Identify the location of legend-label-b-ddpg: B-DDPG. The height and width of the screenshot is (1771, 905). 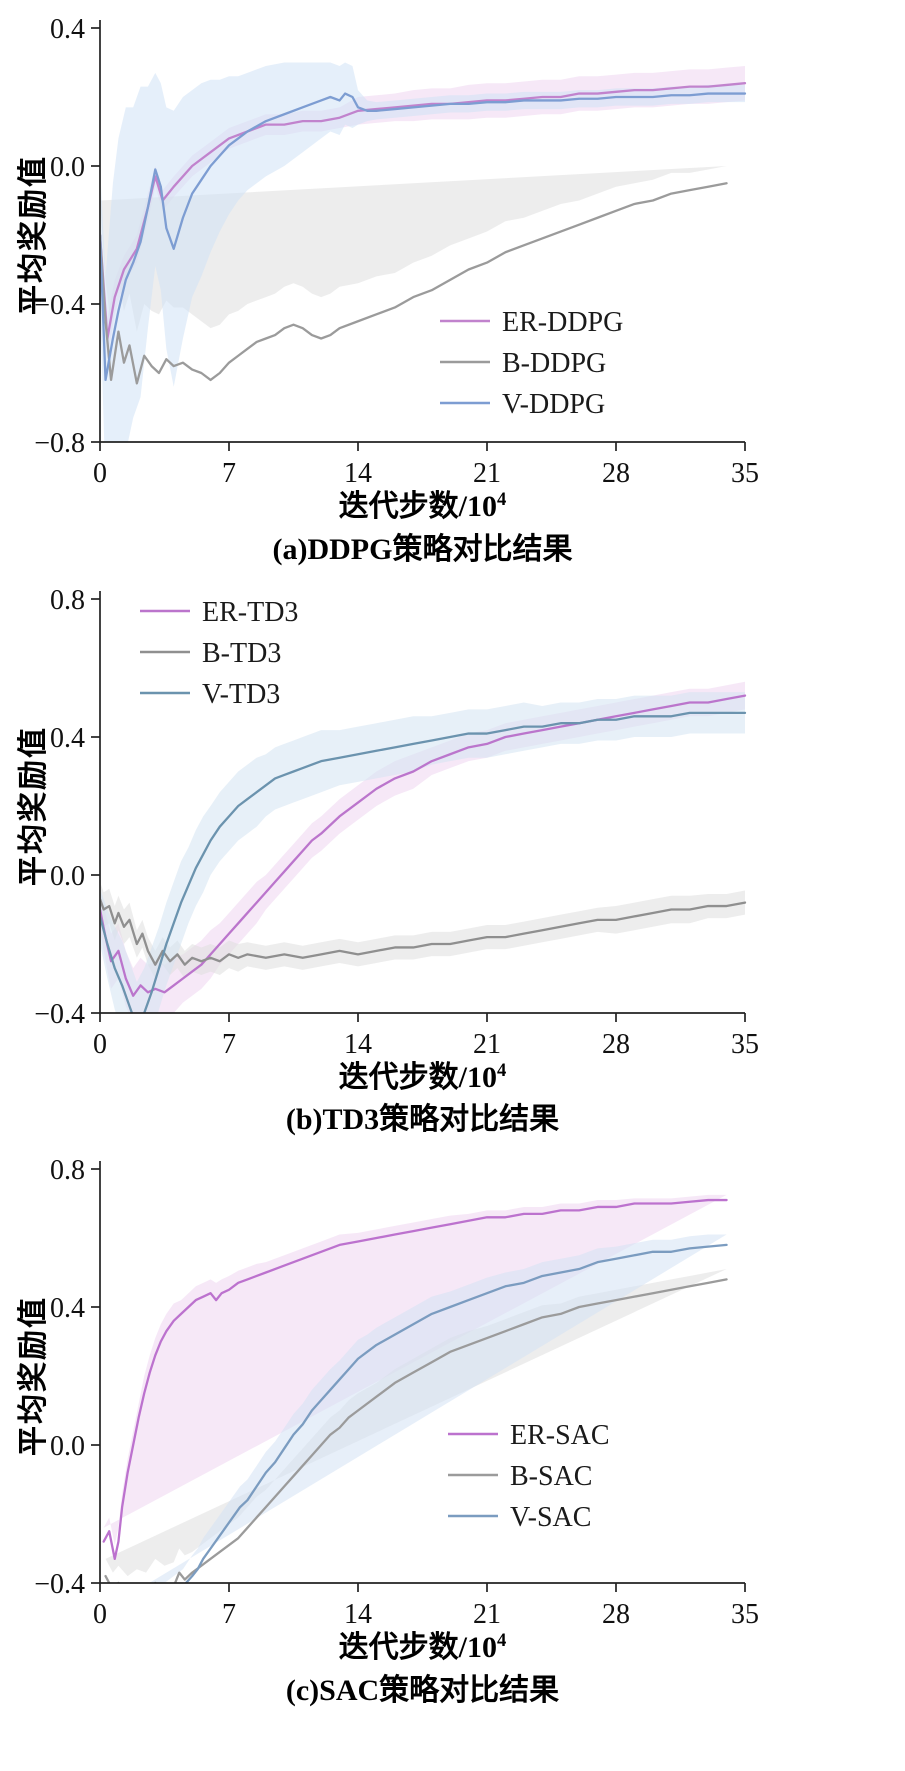
(554, 363).